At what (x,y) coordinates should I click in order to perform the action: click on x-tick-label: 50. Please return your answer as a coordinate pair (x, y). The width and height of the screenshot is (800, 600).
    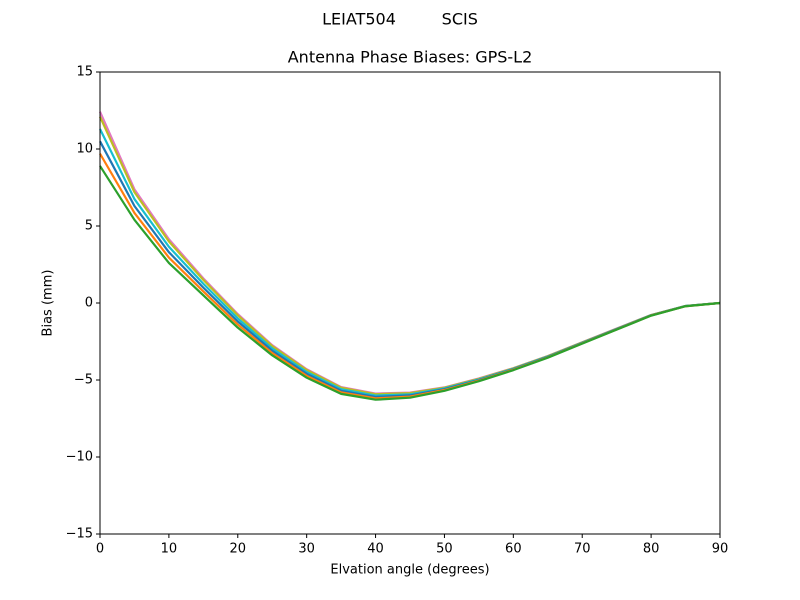
    Looking at the image, I should click on (444, 549).